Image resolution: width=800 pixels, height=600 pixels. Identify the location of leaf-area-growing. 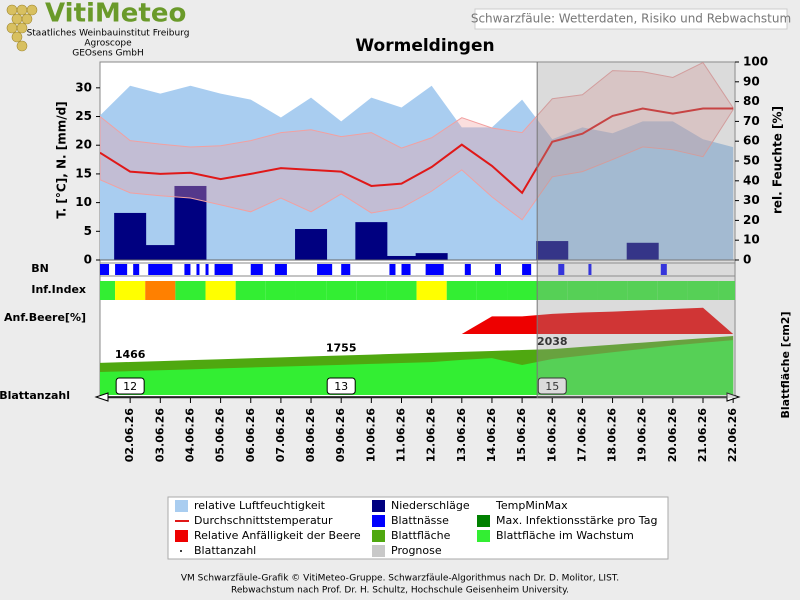
(417, 367).